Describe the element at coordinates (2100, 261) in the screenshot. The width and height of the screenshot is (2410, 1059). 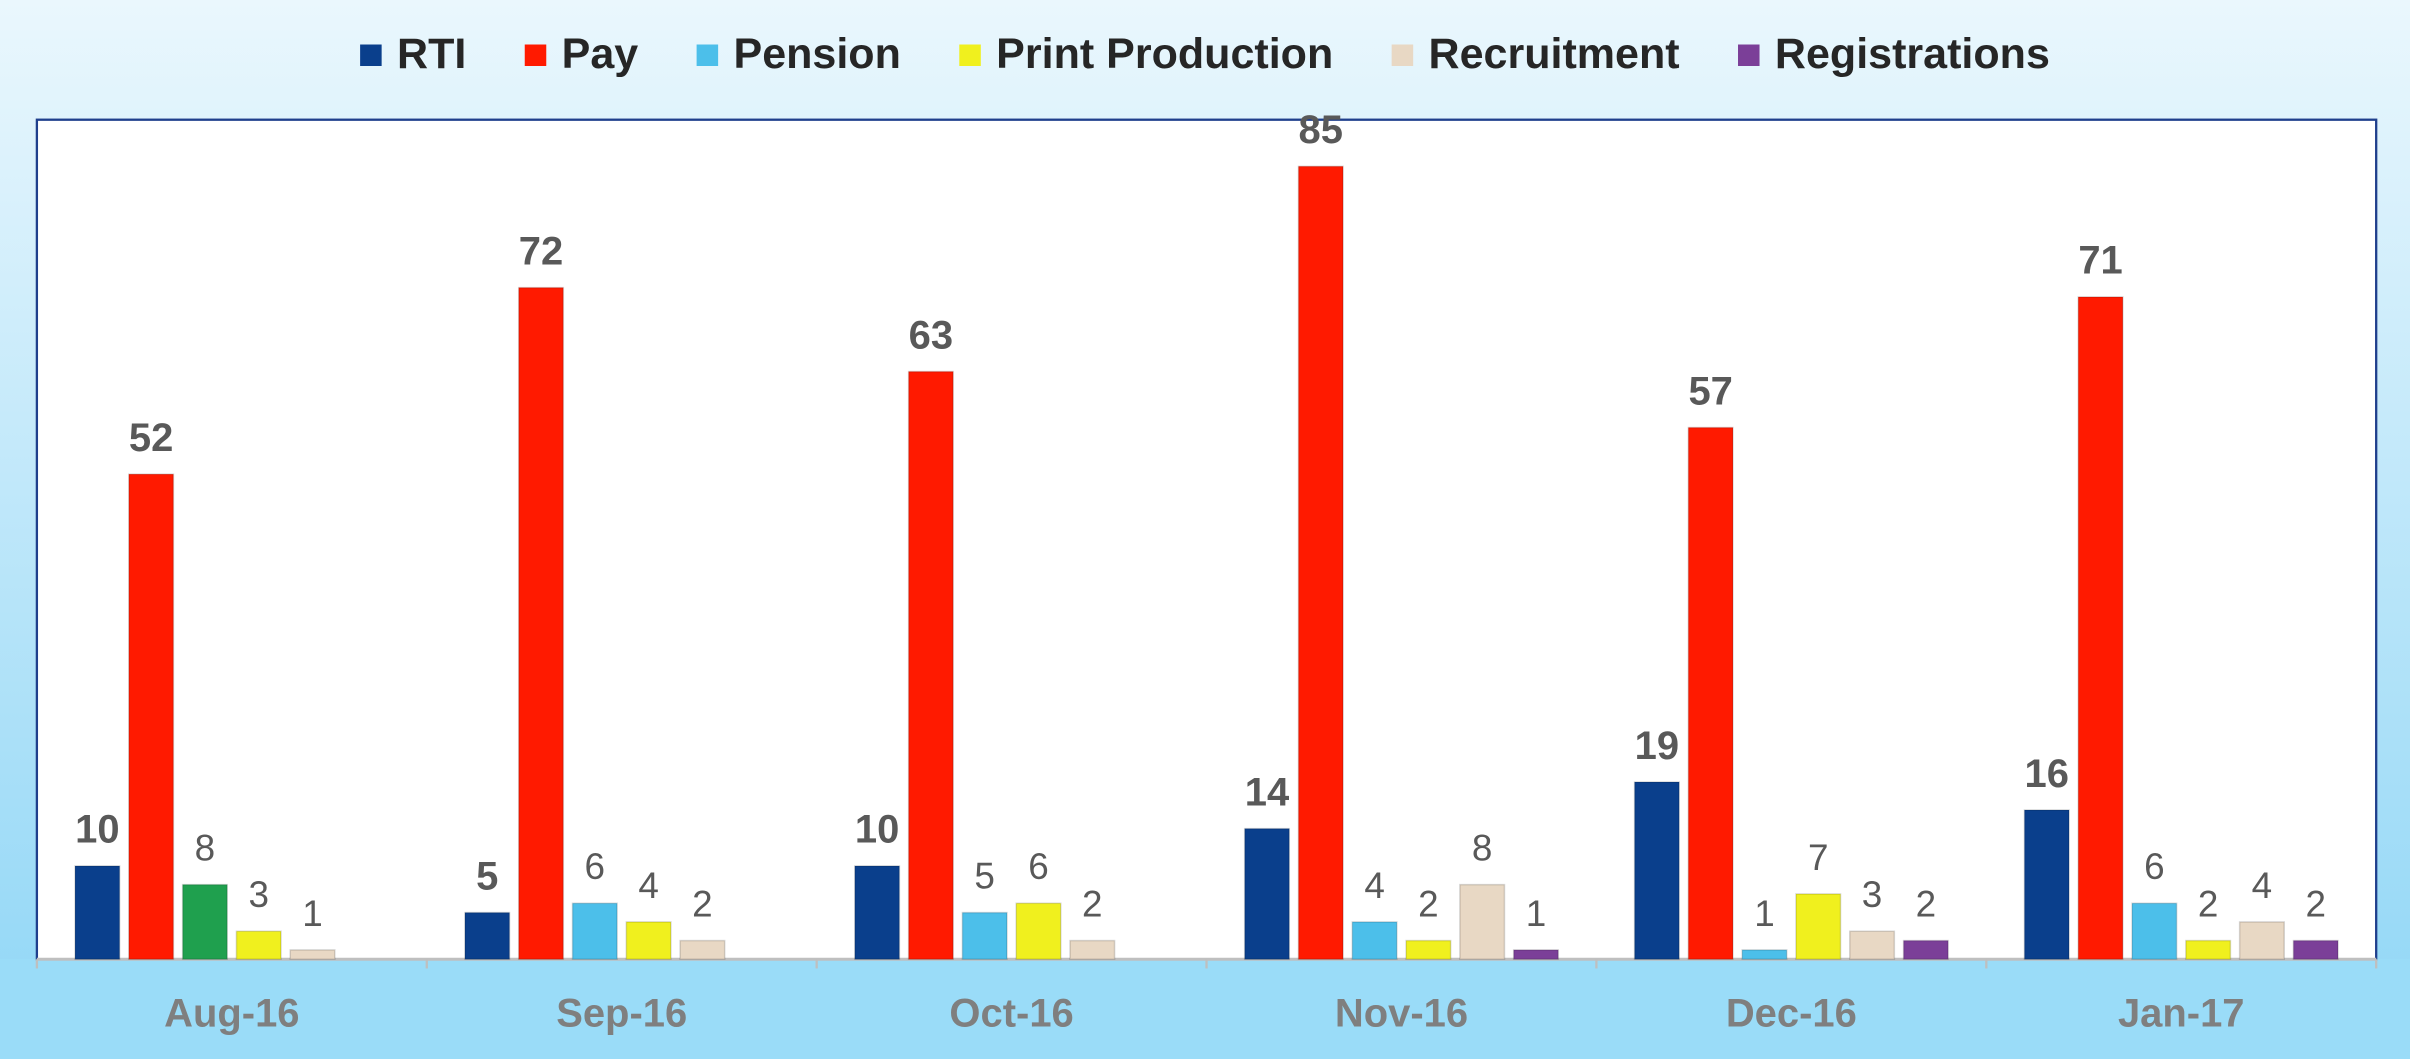
I see `value-label: 71` at that location.